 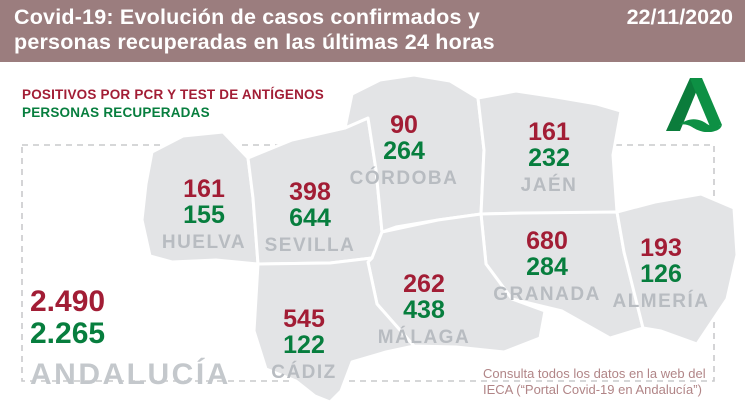 I want to click on province-recovered: 284, so click(x=547, y=267).